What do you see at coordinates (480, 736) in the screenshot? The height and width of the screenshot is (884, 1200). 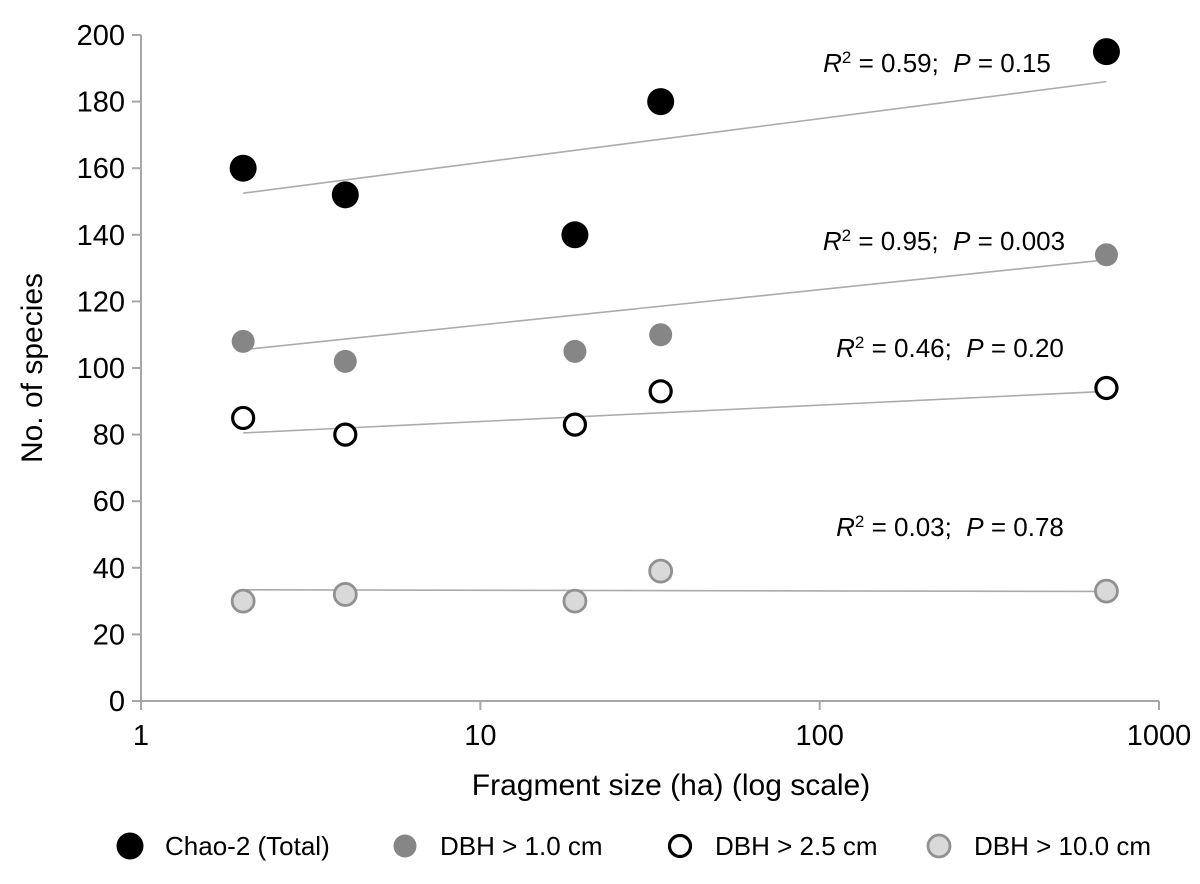 I see `x-tick-label: 10` at bounding box center [480, 736].